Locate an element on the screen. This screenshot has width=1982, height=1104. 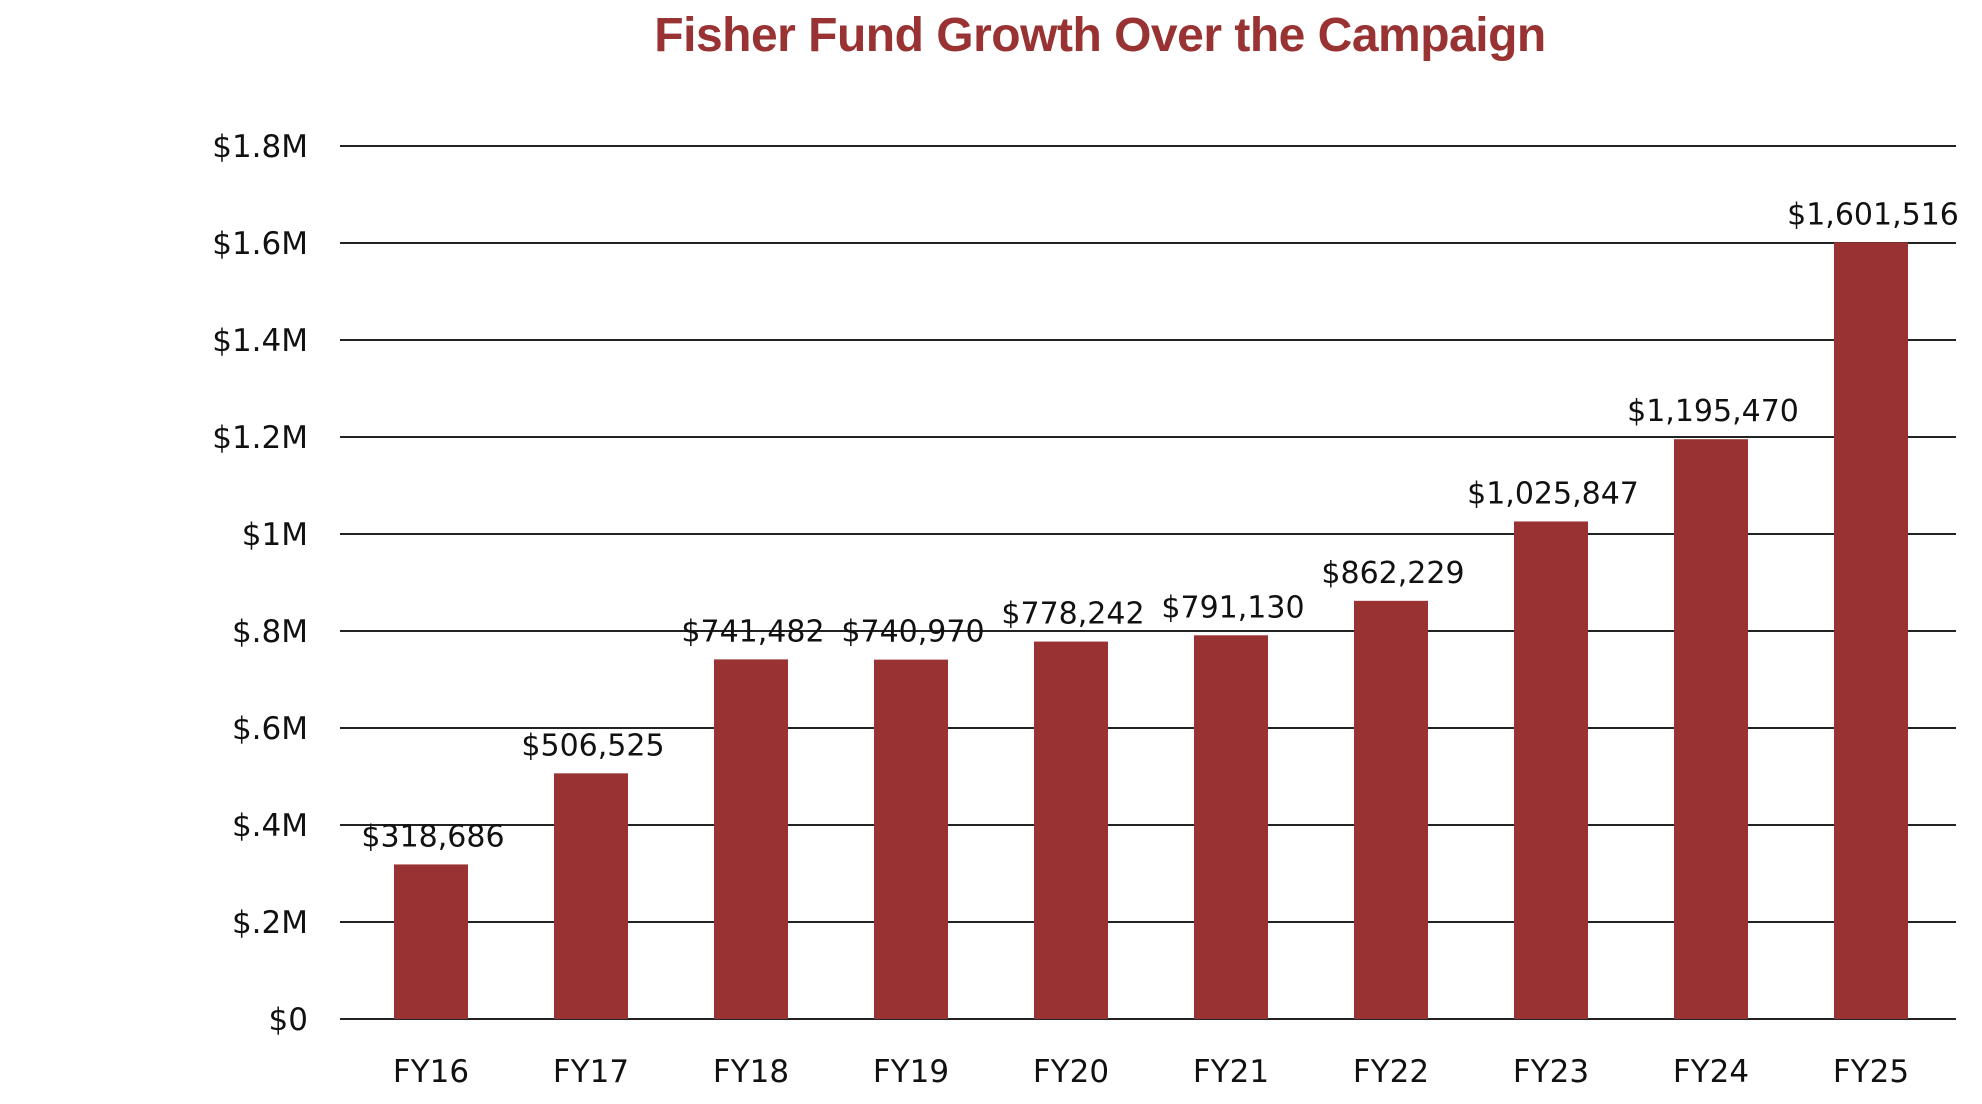
y-tick-label: $.8M is located at coordinates (270, 632).